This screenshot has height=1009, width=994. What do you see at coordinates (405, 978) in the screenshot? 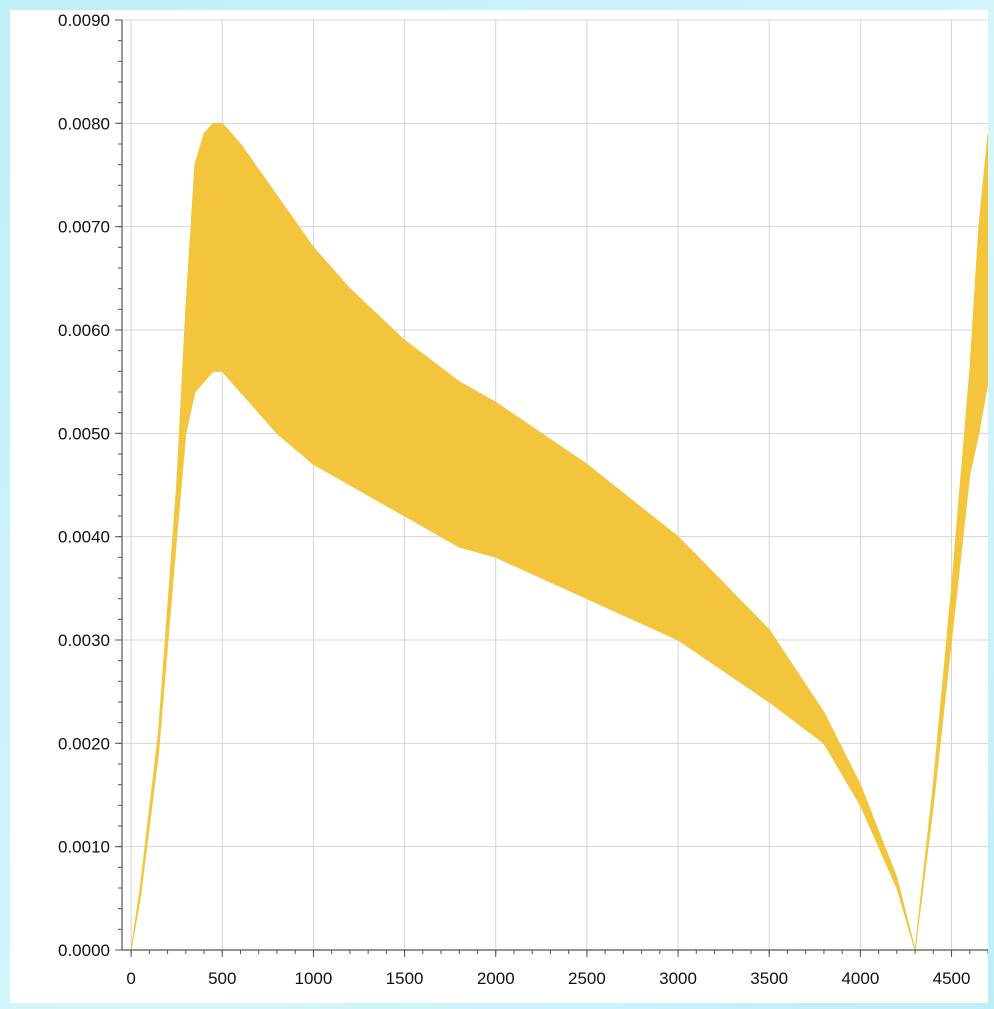
I see `x-tick-label: 1500` at bounding box center [405, 978].